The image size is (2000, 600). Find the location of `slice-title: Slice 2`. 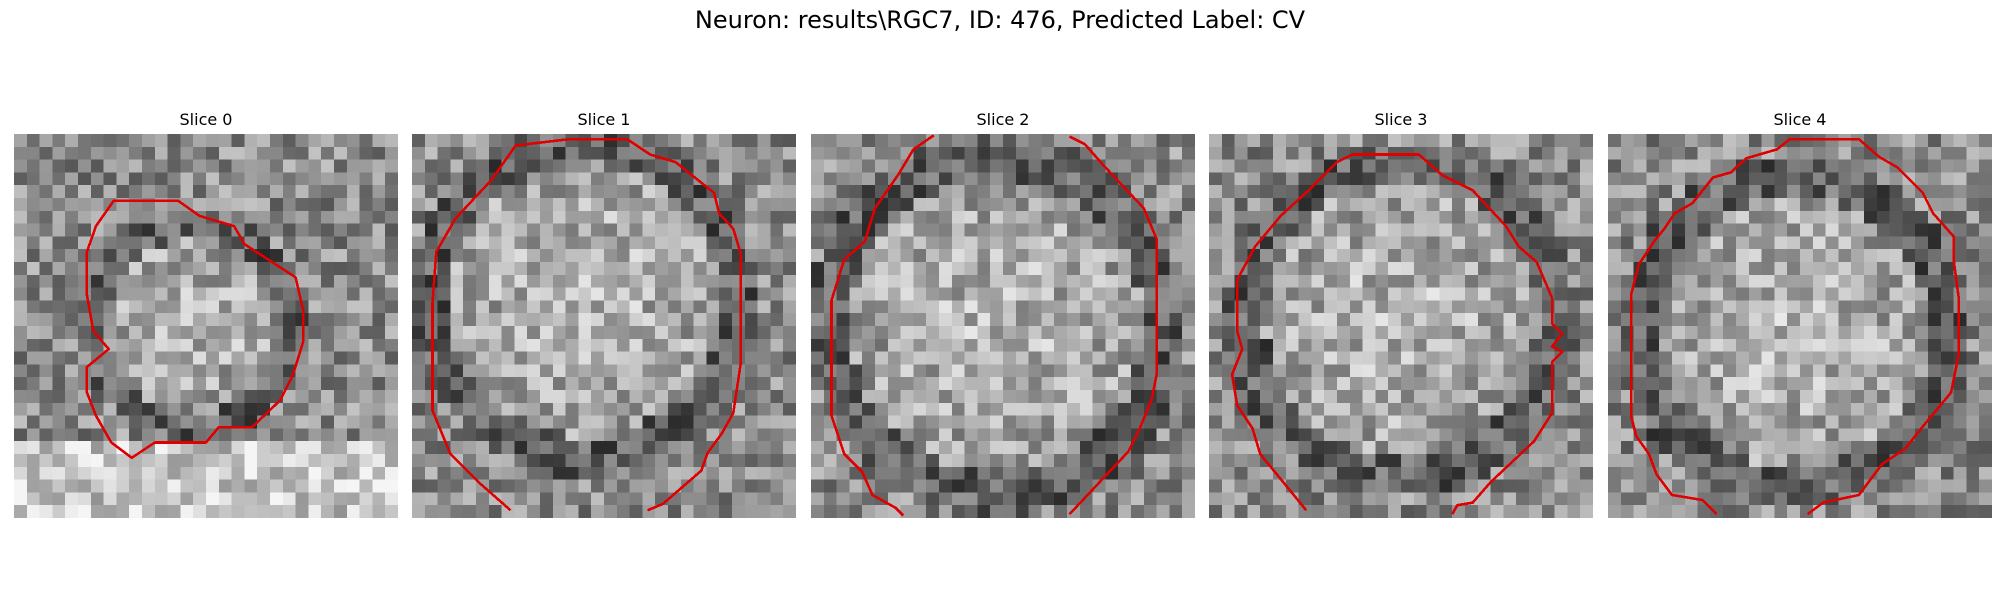

slice-title: Slice 2 is located at coordinates (1003, 119).